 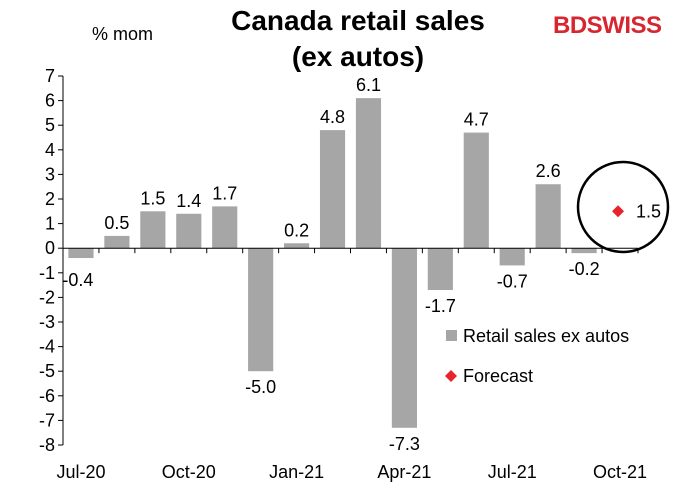 What do you see at coordinates (47, 420) in the screenshot?
I see `y-tick-label: -7` at bounding box center [47, 420].